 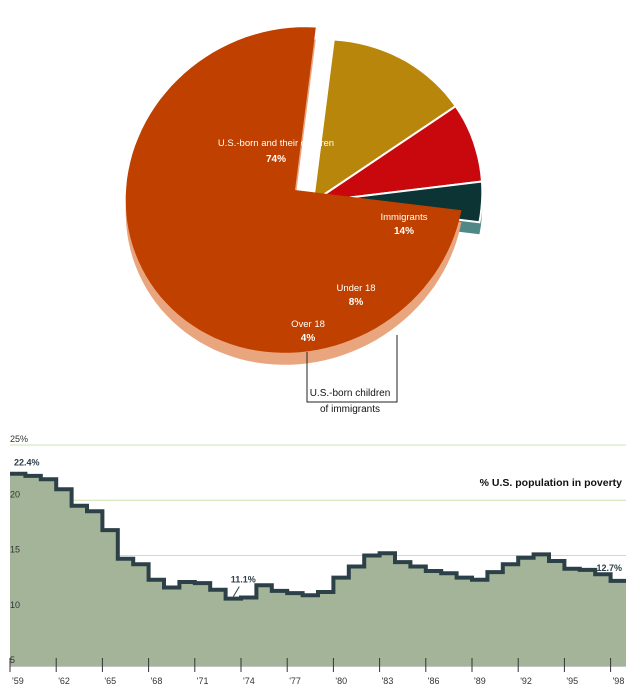 What do you see at coordinates (619, 681) in the screenshot?
I see `x-tick-label: '98` at bounding box center [619, 681].